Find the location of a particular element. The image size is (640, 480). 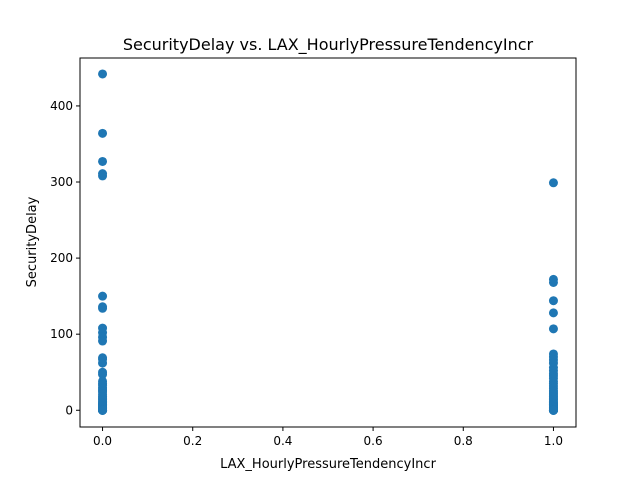

x-tick-label: 0.2 is located at coordinates (192, 441).